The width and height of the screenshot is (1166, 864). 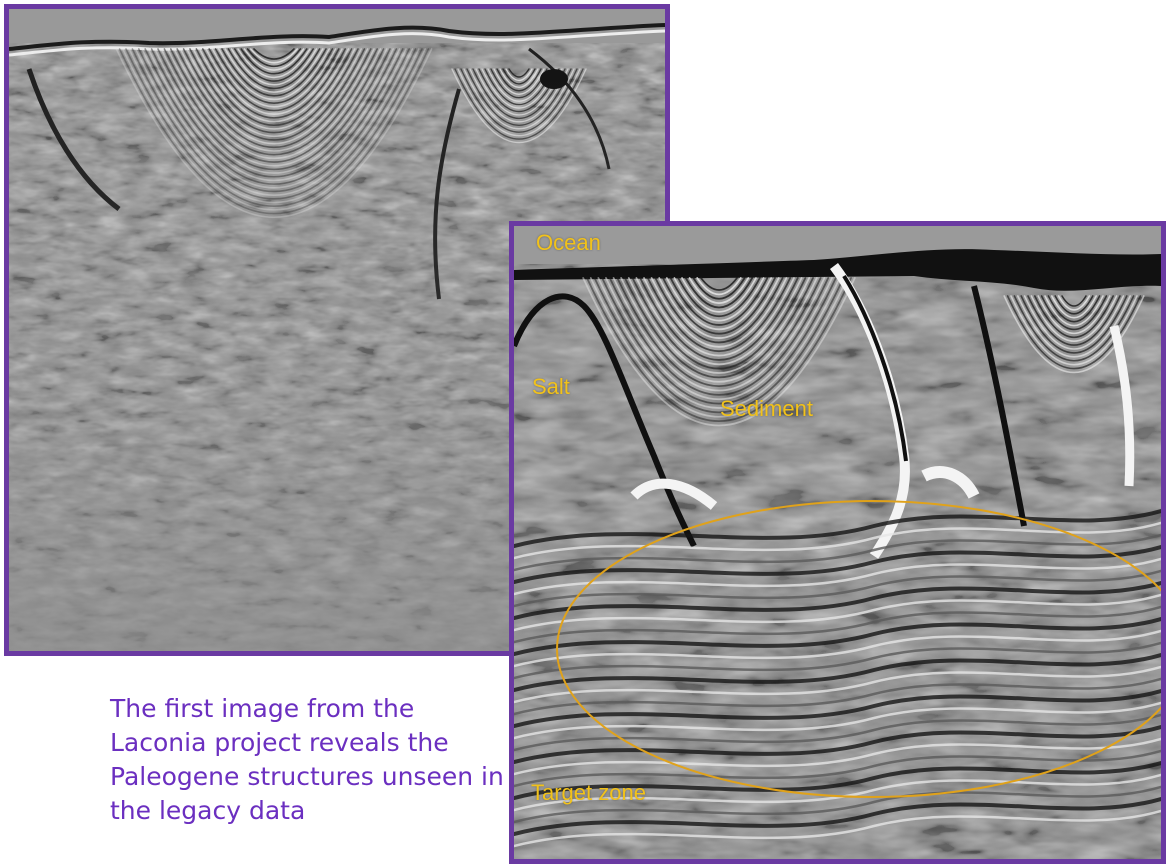 I want to click on ocean-label: Ocean, so click(x=568, y=242).